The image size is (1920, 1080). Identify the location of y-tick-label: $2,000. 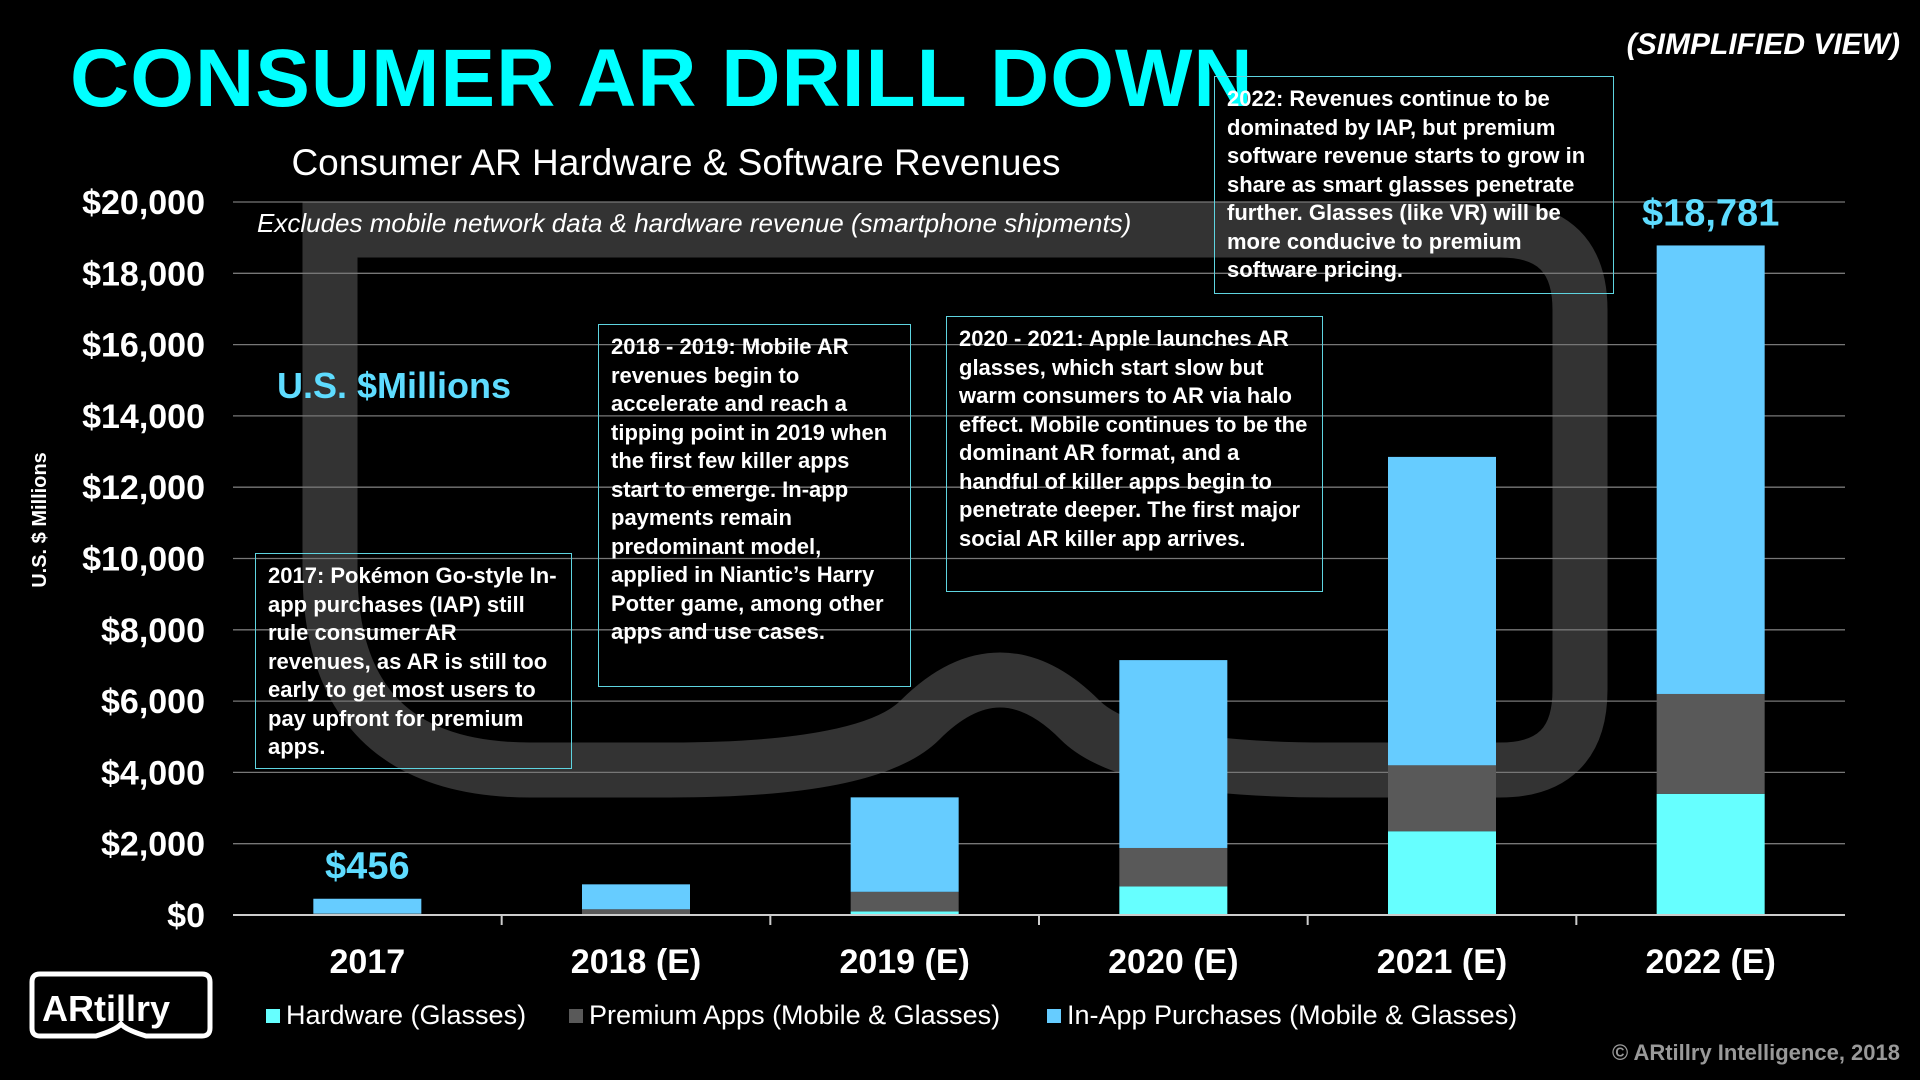
(153, 845).